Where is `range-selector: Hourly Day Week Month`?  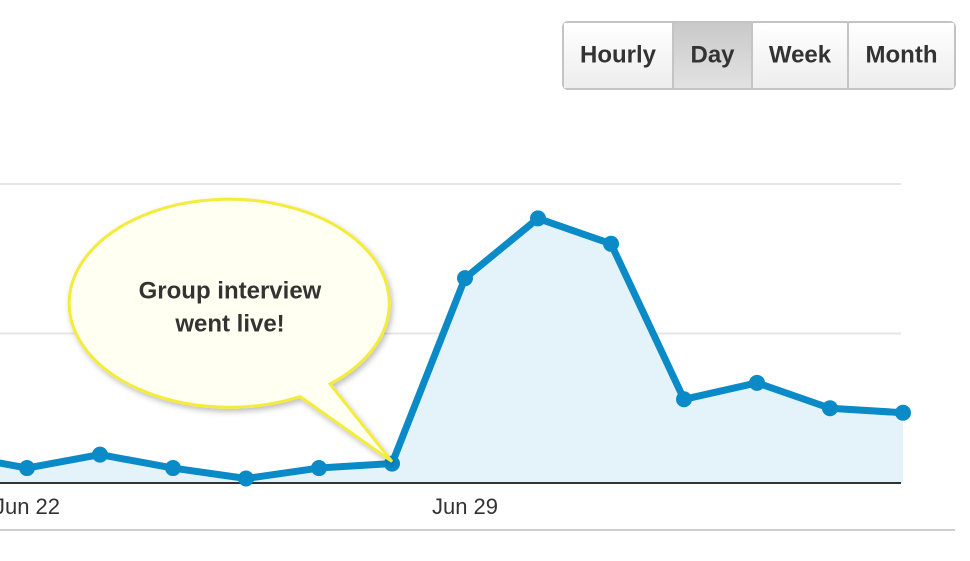
range-selector: Hourly Day Week Month is located at coordinates (759, 55).